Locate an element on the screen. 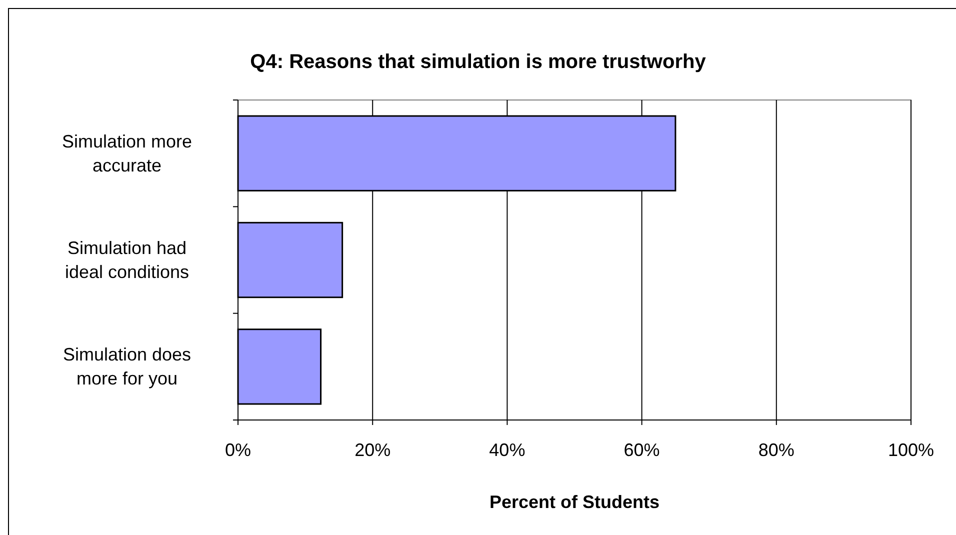  x-tick-label: 40% is located at coordinates (507, 450).